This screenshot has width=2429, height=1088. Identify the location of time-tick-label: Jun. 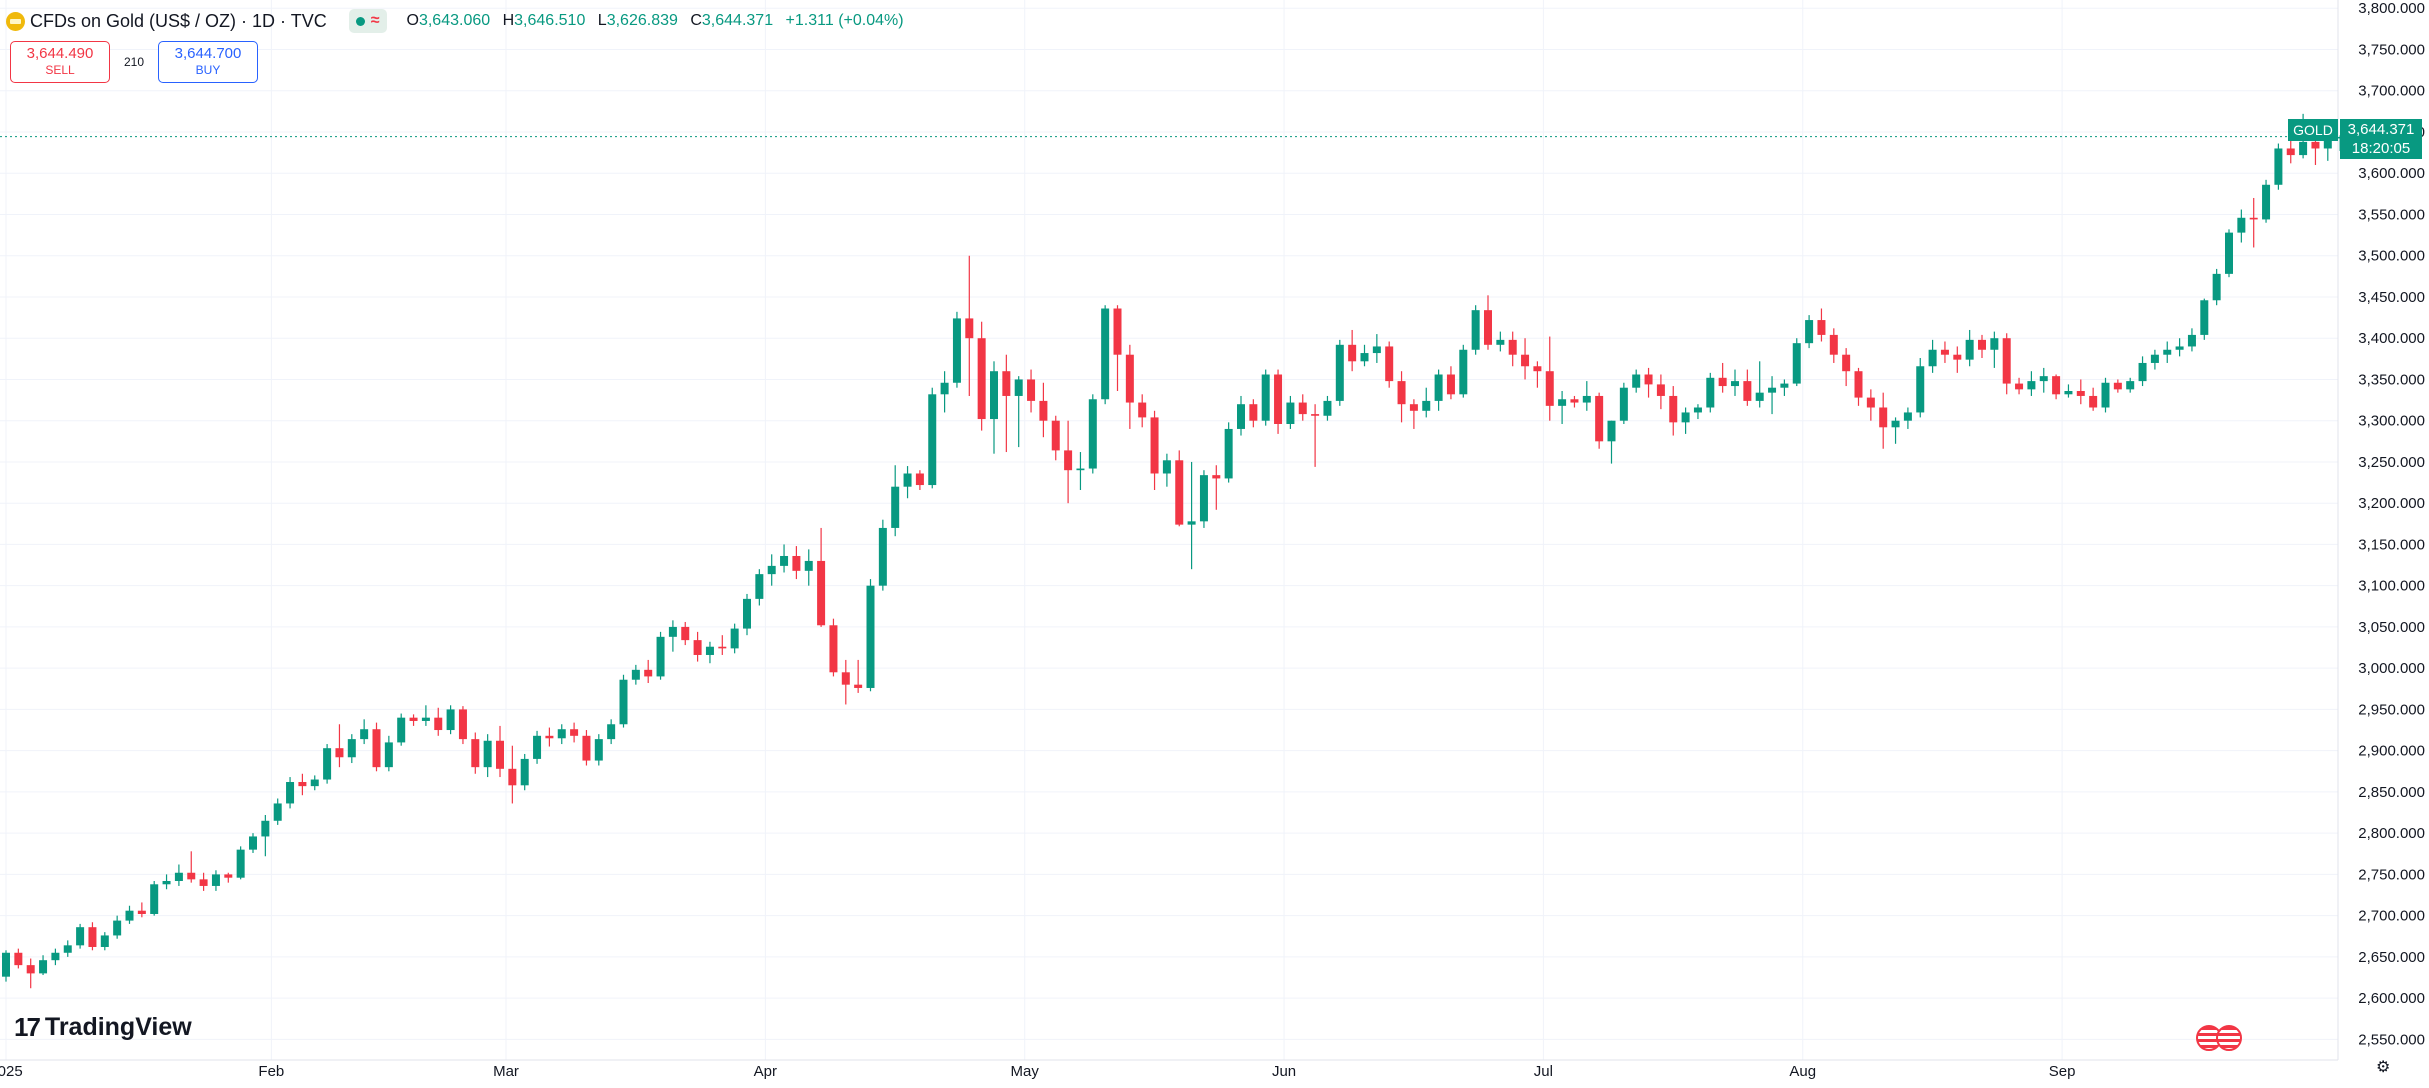
(1284, 1071).